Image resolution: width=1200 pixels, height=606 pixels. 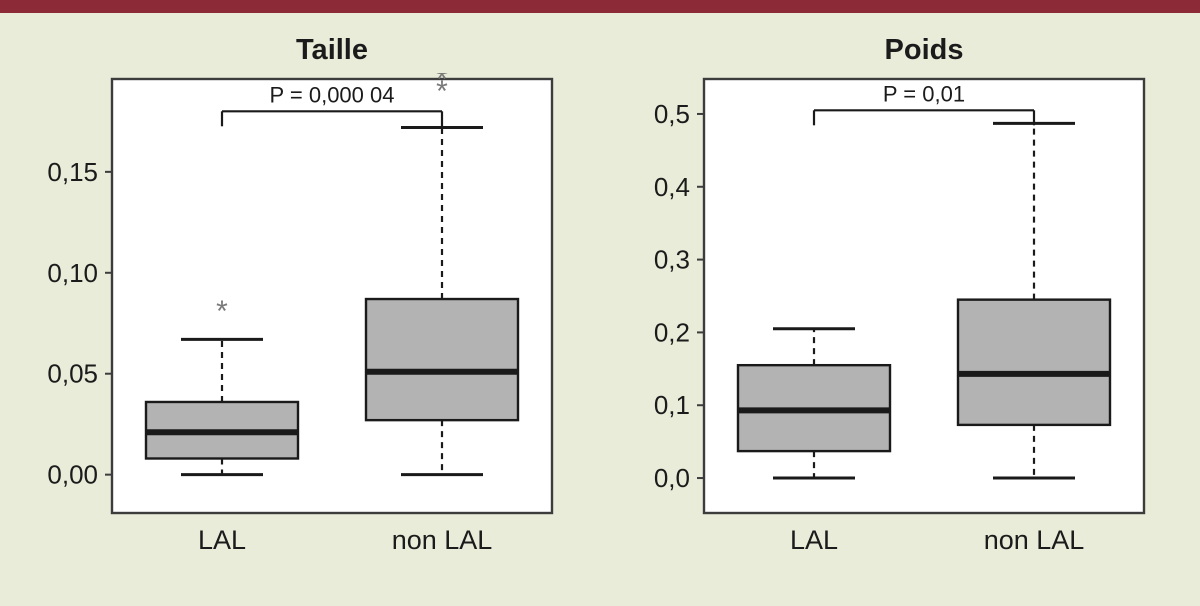 What do you see at coordinates (924, 93) in the screenshot?
I see `p-value-label: P = 0,01` at bounding box center [924, 93].